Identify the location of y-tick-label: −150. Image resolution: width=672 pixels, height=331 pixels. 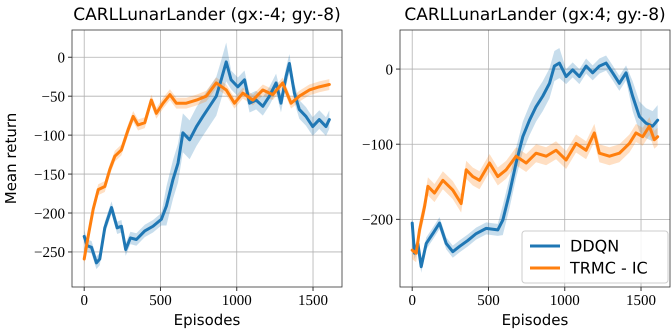
(49, 175).